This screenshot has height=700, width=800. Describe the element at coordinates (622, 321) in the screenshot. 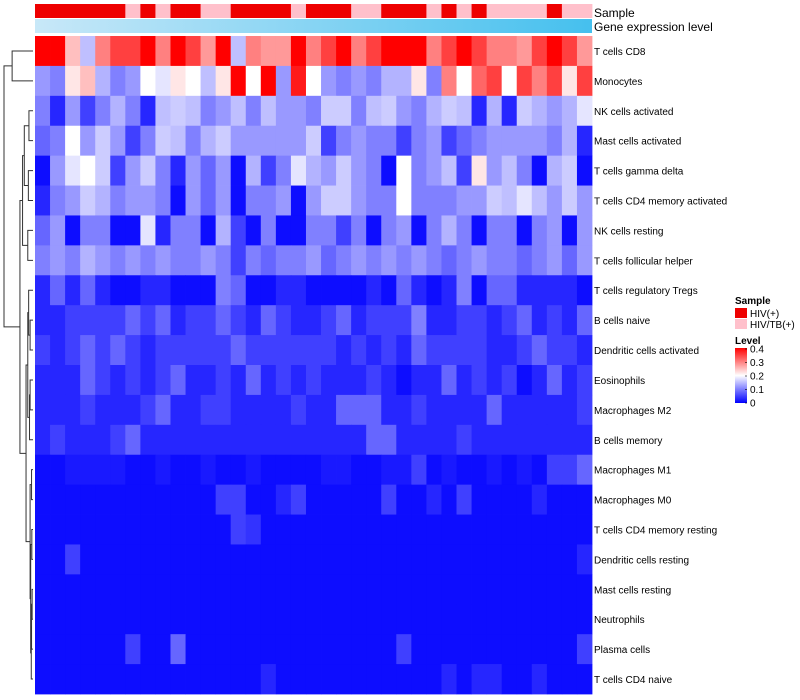

I see `row-label: B cells naive` at that location.